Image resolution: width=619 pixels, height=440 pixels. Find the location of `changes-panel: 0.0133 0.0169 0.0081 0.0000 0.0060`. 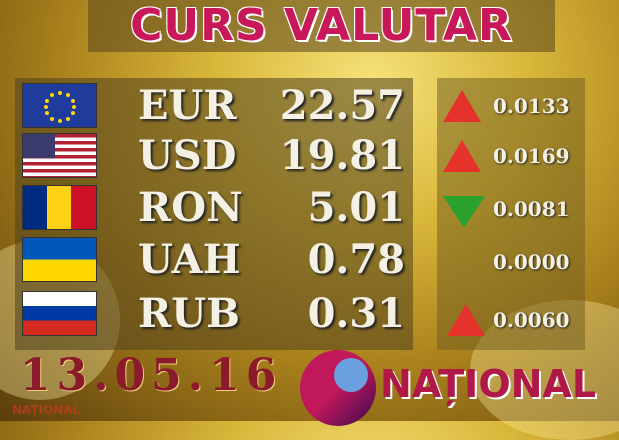

changes-panel: 0.0133 0.0169 0.0081 0.0000 0.0060 is located at coordinates (511, 214).